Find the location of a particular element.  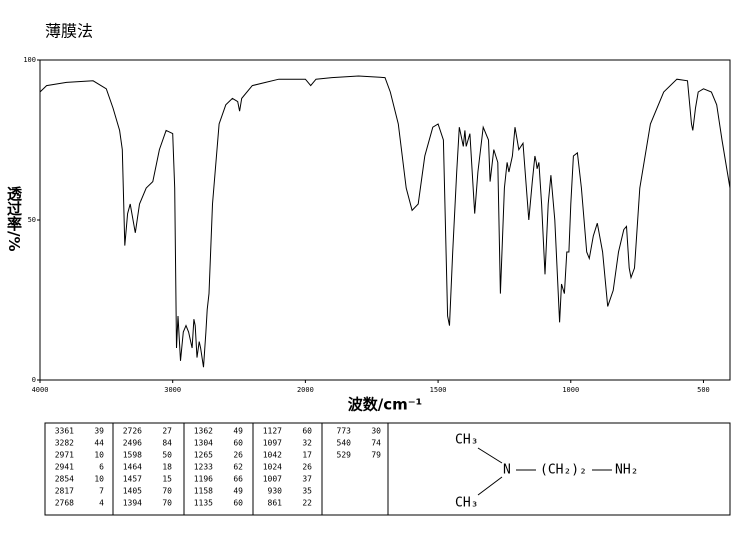

peak-wavenumber: 1265 is located at coordinates (203, 455).